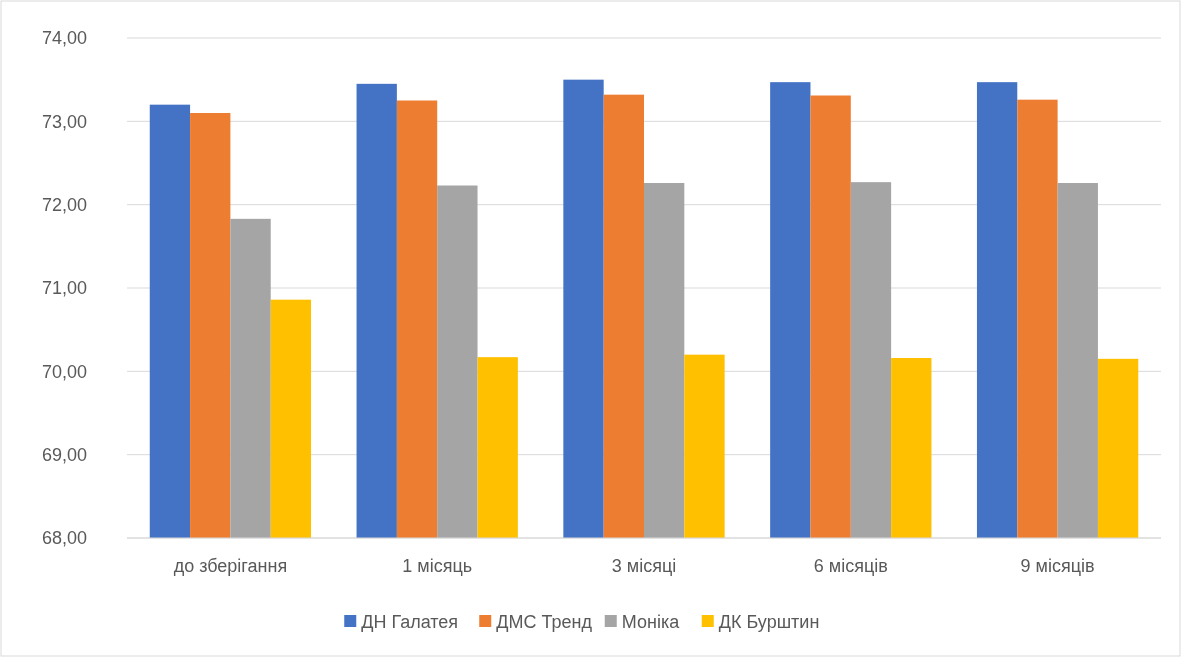 This screenshot has width=1181, height=657. What do you see at coordinates (64, 38) in the screenshot?
I see `y-tick-label: 74,00` at bounding box center [64, 38].